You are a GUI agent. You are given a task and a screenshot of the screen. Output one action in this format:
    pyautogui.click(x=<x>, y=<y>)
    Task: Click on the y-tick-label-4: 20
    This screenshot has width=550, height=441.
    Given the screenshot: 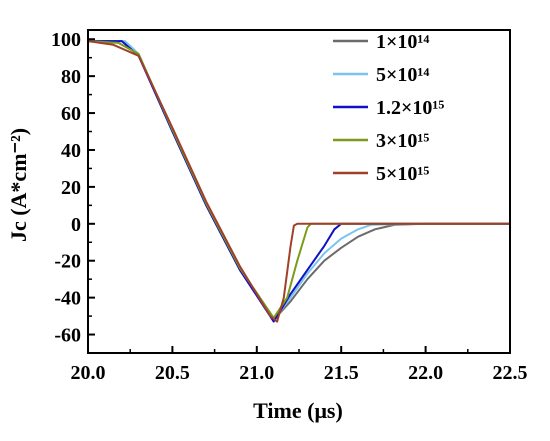 What is the action you would take?
    pyautogui.click(x=71, y=188)
    